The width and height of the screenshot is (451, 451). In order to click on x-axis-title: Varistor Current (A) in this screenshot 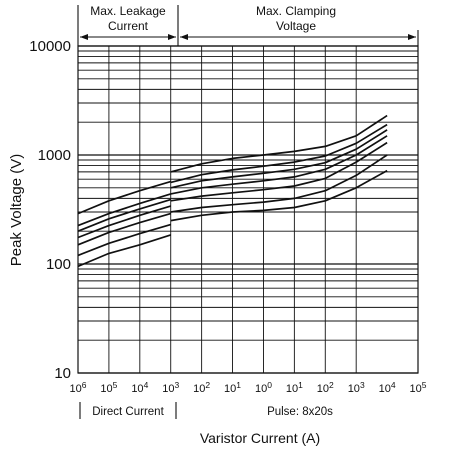, I will do `click(260, 438)`.